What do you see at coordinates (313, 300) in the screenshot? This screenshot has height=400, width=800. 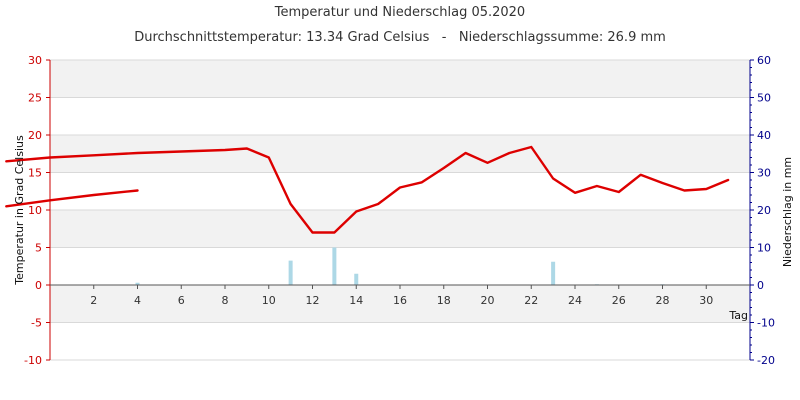 I see `x-tick-label: 12` at bounding box center [313, 300].